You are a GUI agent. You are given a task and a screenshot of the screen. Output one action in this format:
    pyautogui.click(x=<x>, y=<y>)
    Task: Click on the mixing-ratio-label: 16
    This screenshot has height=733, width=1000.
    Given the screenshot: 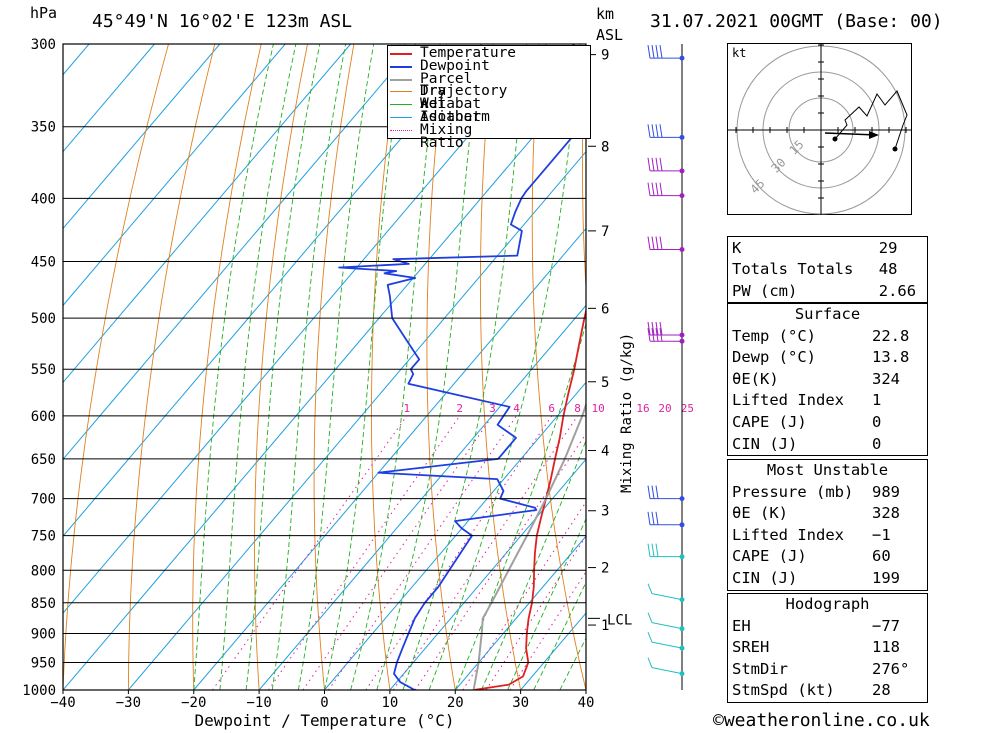 What is the action you would take?
    pyautogui.click(x=642, y=408)
    